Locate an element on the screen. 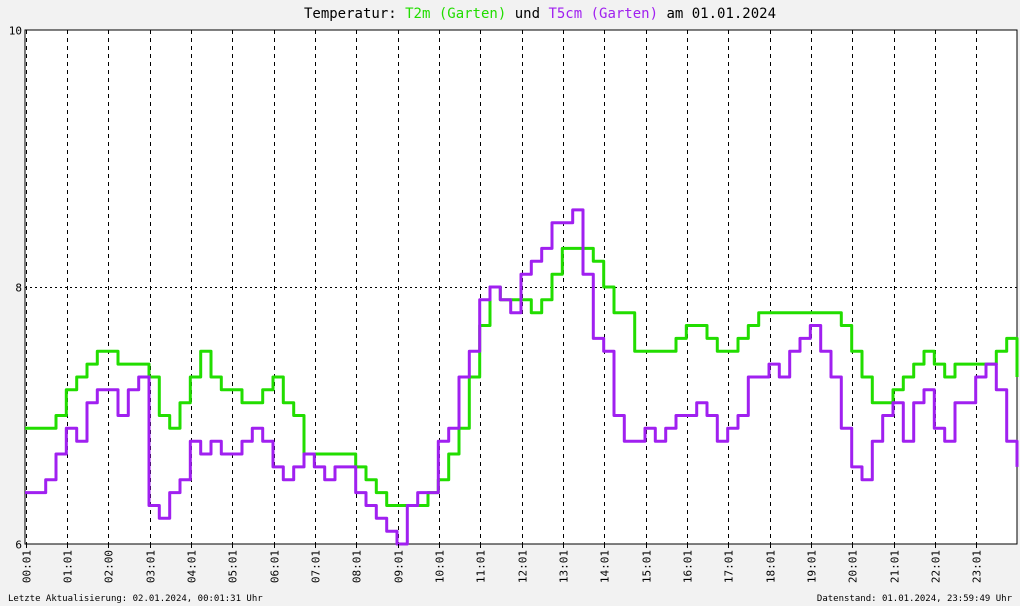  x-tick-label: 05:01 is located at coordinates (233, 566).